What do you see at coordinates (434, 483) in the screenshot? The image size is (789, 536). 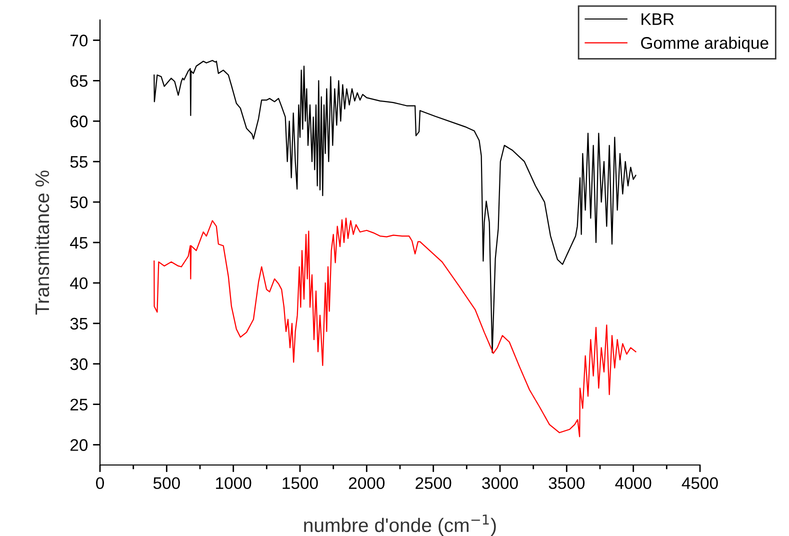 I see `x-tick-label: 2500` at bounding box center [434, 483].